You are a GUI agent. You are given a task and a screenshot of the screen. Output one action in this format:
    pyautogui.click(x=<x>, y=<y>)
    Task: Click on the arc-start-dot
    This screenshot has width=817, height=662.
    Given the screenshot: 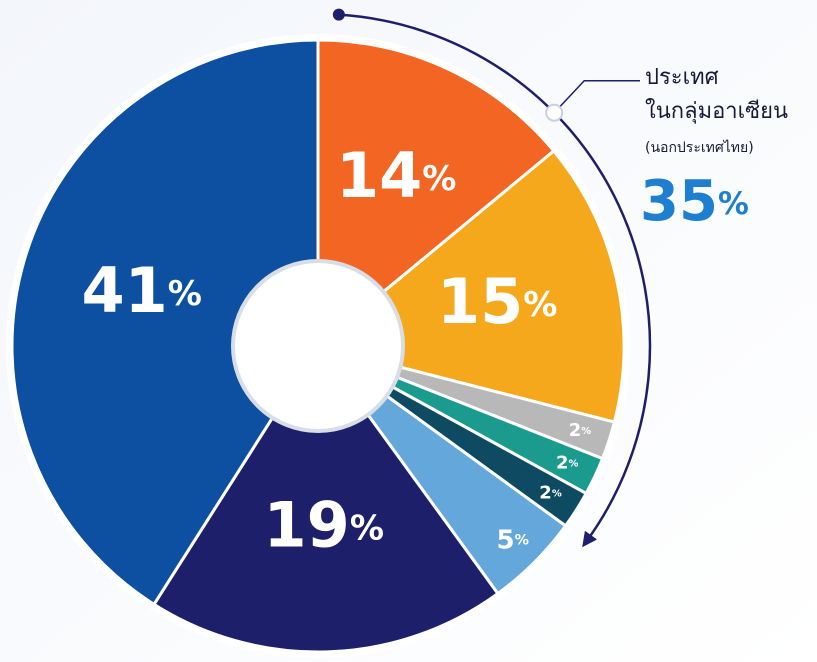 What is the action you would take?
    pyautogui.click(x=338, y=14)
    